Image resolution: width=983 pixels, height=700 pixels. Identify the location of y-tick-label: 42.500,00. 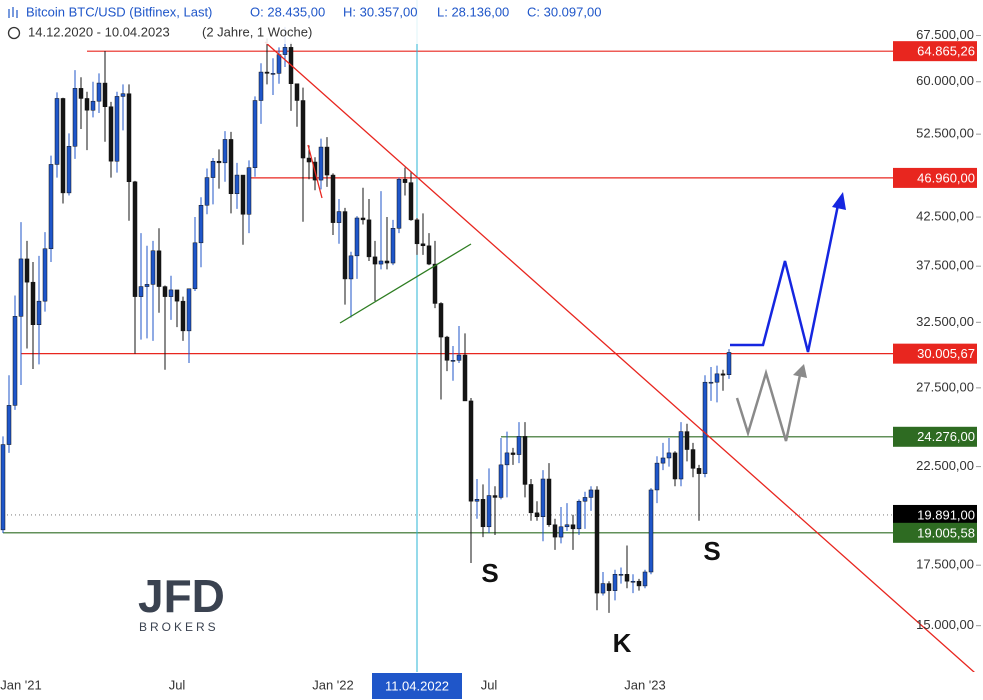
(945, 215).